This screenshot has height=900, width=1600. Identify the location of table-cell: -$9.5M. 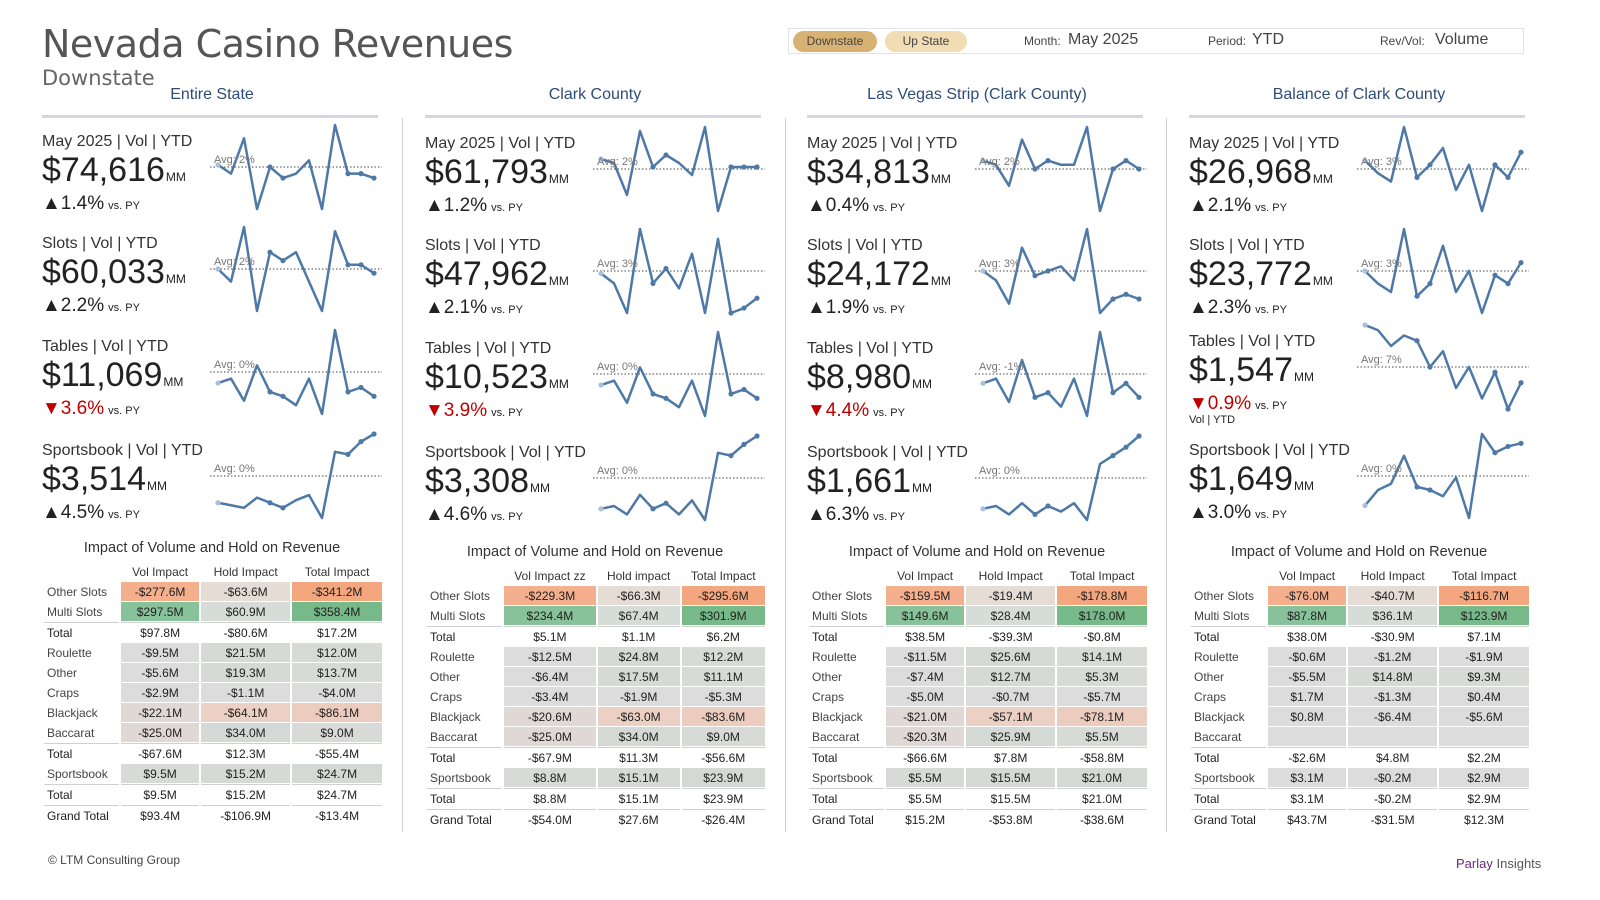
(160, 652).